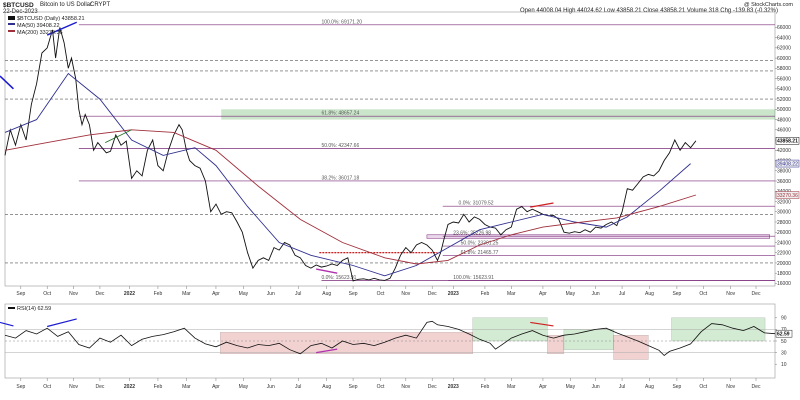  I want to click on blue-trendline, so click(7, 82).